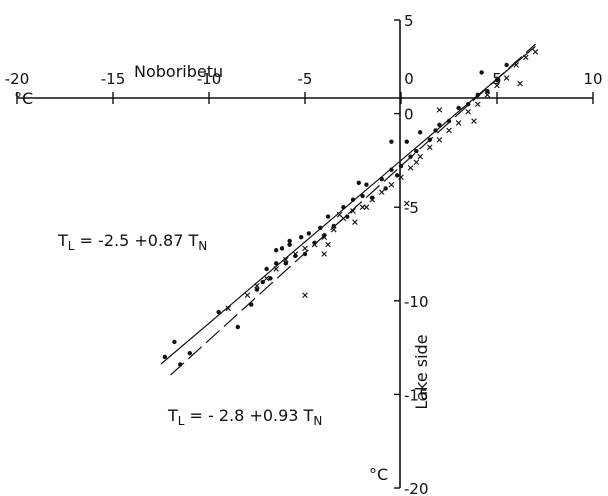 This screenshot has width=608, height=496. I want to click on y-tick-label: 0, so click(409, 115).